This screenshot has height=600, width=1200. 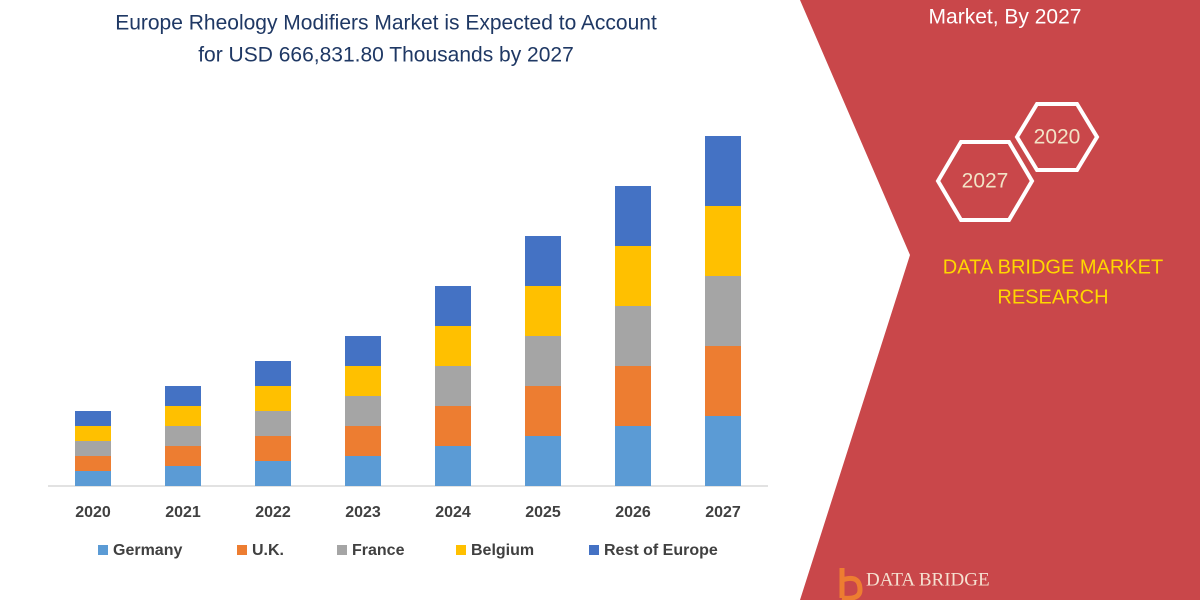 What do you see at coordinates (851, 584) in the screenshot?
I see `logo-icon` at bounding box center [851, 584].